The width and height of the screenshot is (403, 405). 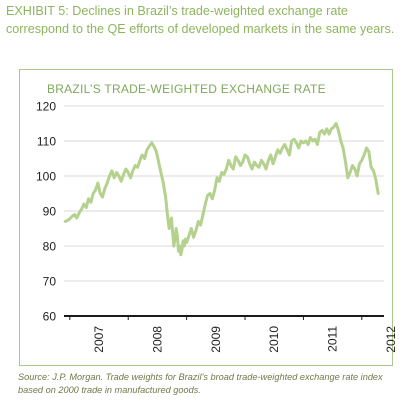 What do you see at coordinates (333, 339) in the screenshot?
I see `x-tick-label-2011: 2011` at bounding box center [333, 339].